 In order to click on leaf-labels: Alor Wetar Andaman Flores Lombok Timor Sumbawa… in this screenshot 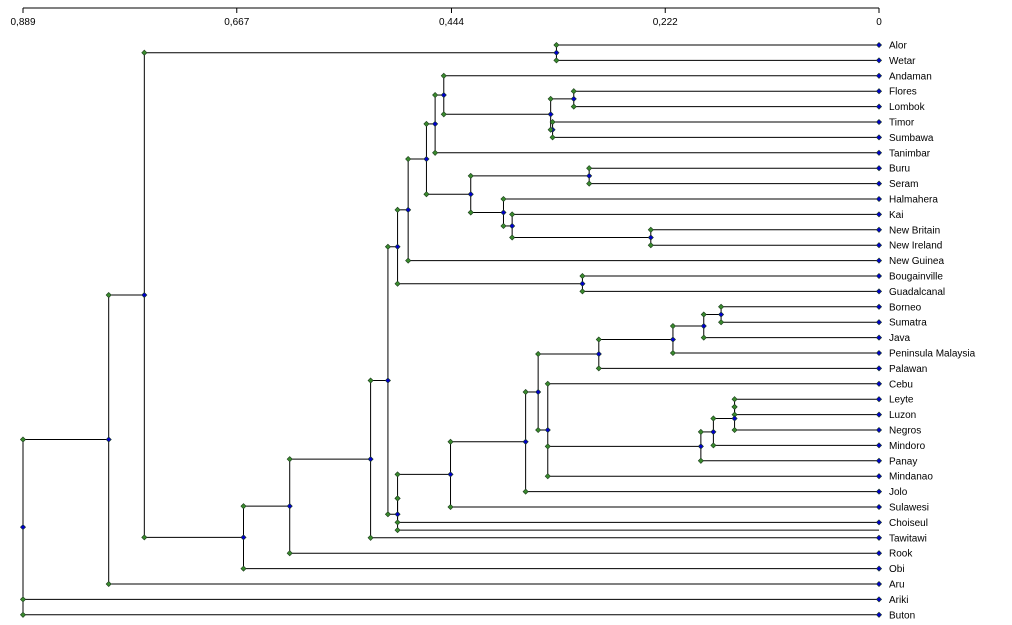, I will do `click(932, 331)`.